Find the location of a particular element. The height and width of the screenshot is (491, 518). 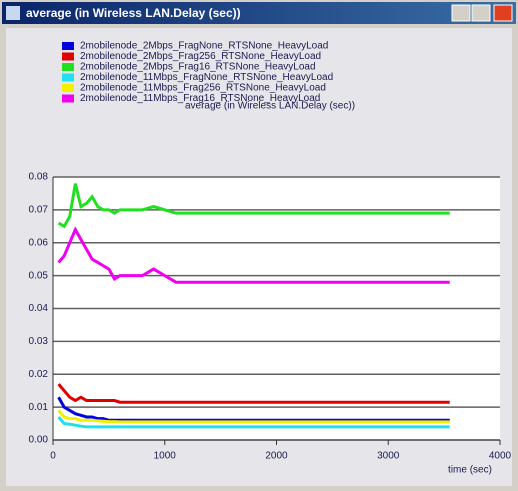

y-tick-label: 0.04 is located at coordinates (39, 308).